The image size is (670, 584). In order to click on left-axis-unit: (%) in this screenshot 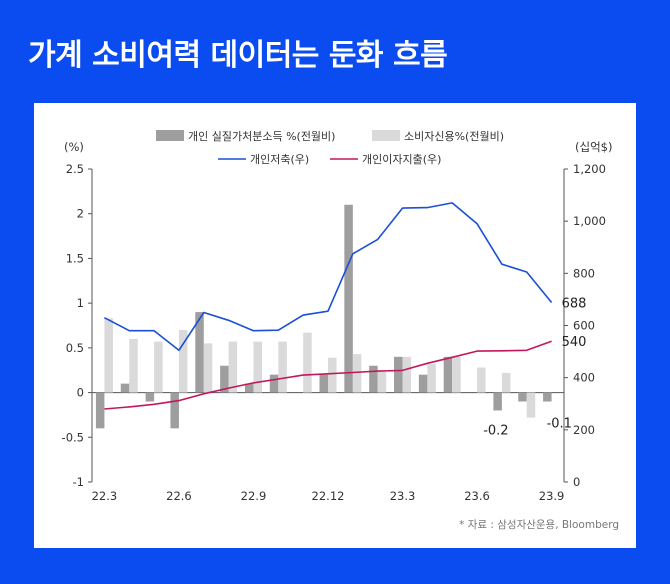, I will do `click(74, 147)`.